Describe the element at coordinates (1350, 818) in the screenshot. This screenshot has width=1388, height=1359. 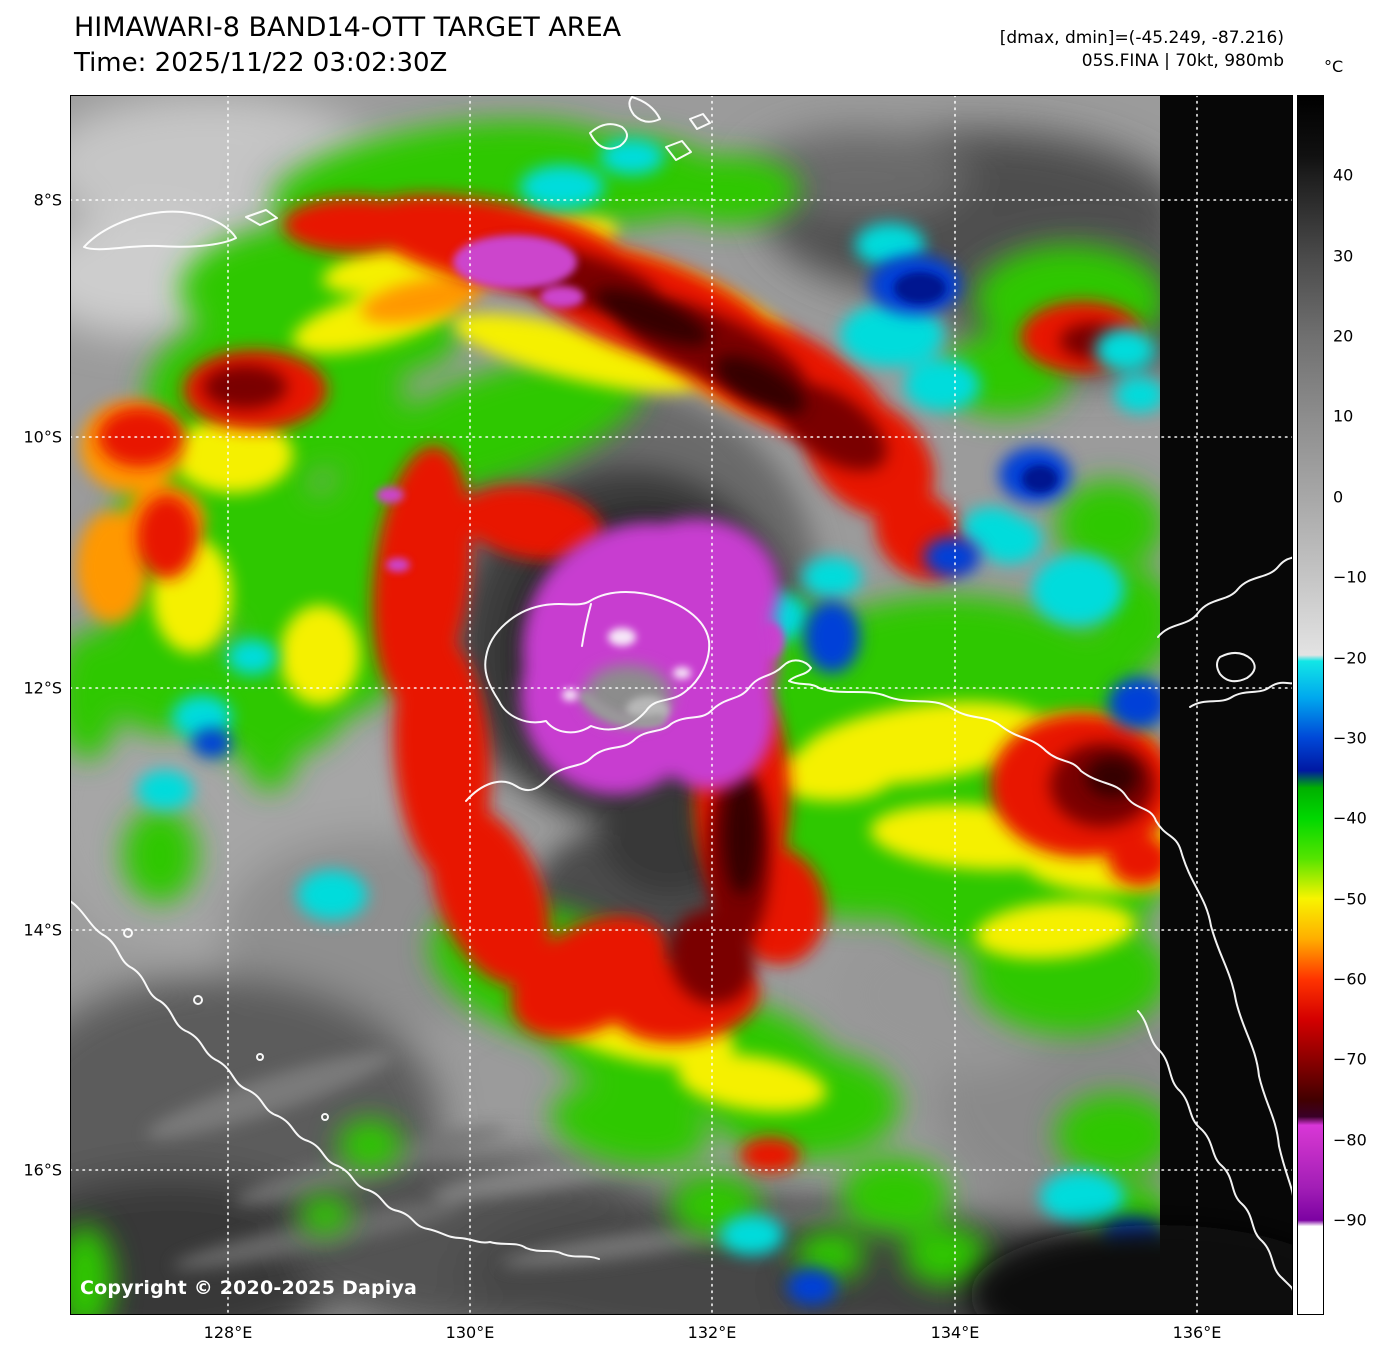
I see `colorbar-tick-label: −40` at that location.